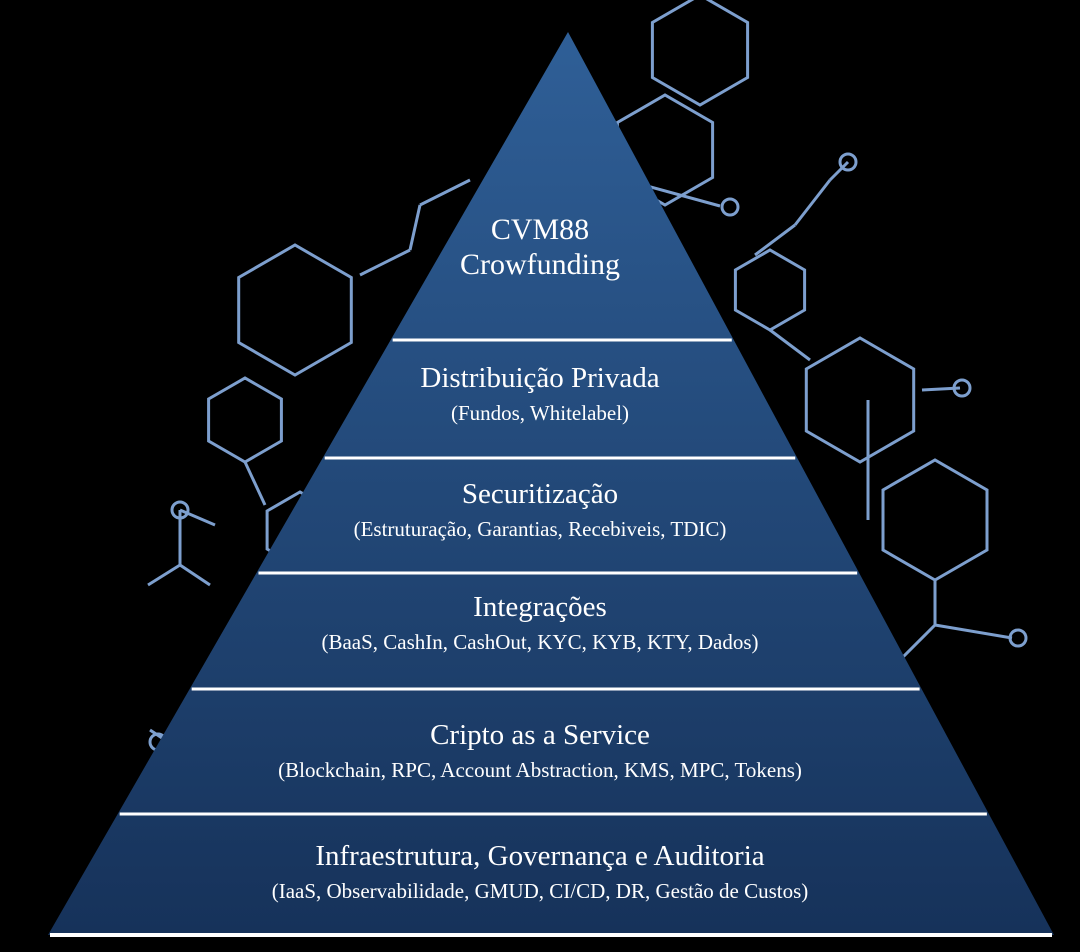 The image size is (1080, 952). Describe the element at coordinates (540, 494) in the screenshot. I see `layer-3-title: Securitização` at that location.